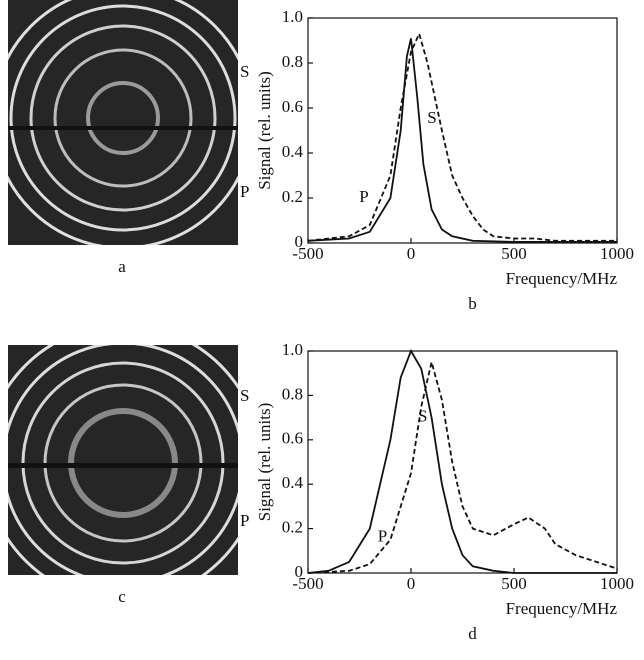  I want to click on caption: b, so click(472, 303).